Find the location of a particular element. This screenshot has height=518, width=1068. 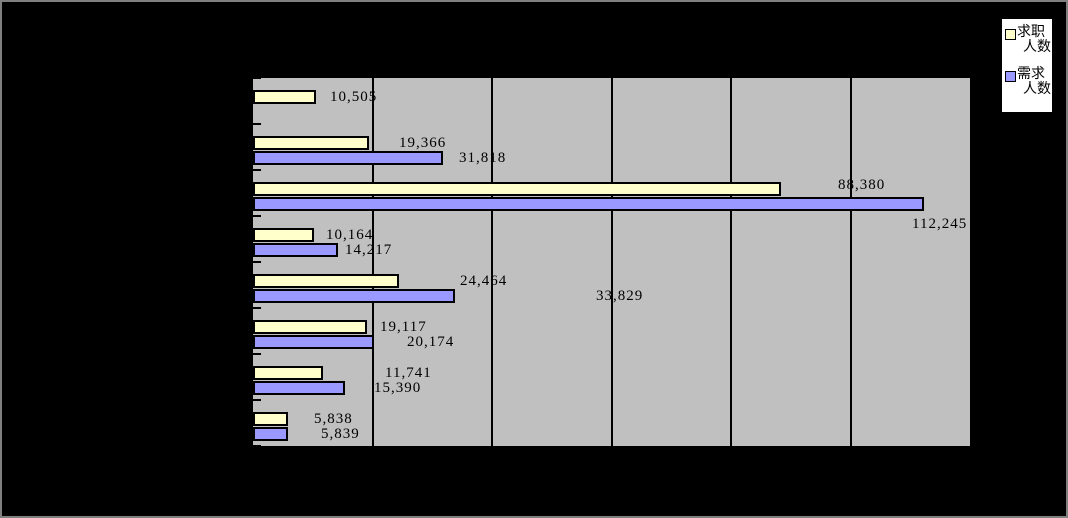

bar-value-label: 24,464 is located at coordinates (484, 281).